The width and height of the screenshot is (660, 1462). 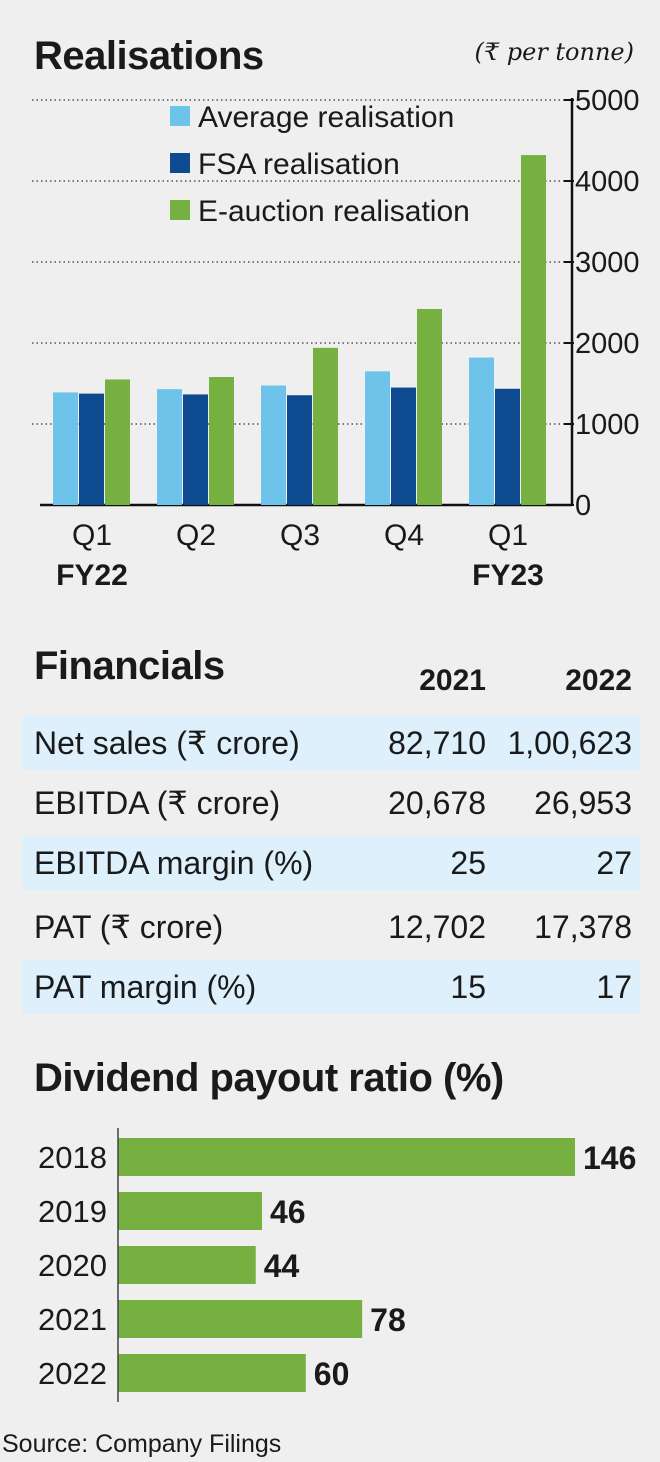 I want to click on data-label: 46, so click(x=288, y=1212).